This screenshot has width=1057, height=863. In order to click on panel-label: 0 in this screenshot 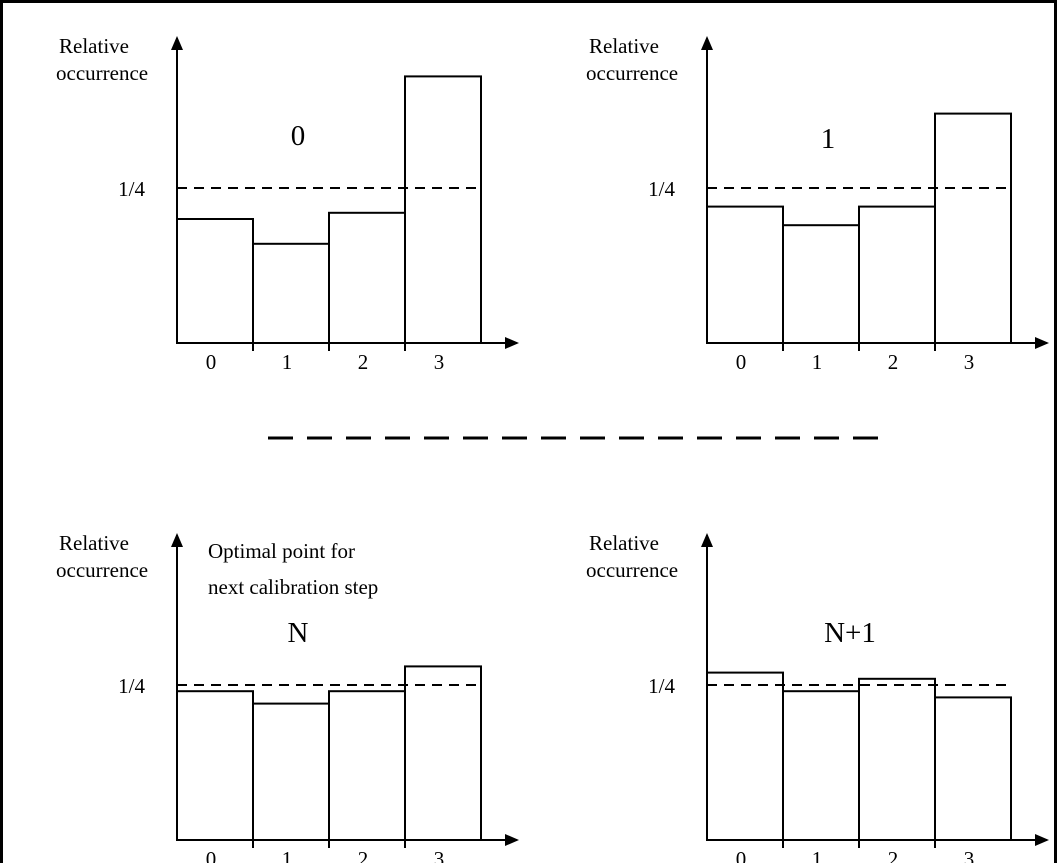, I will do `click(298, 136)`.